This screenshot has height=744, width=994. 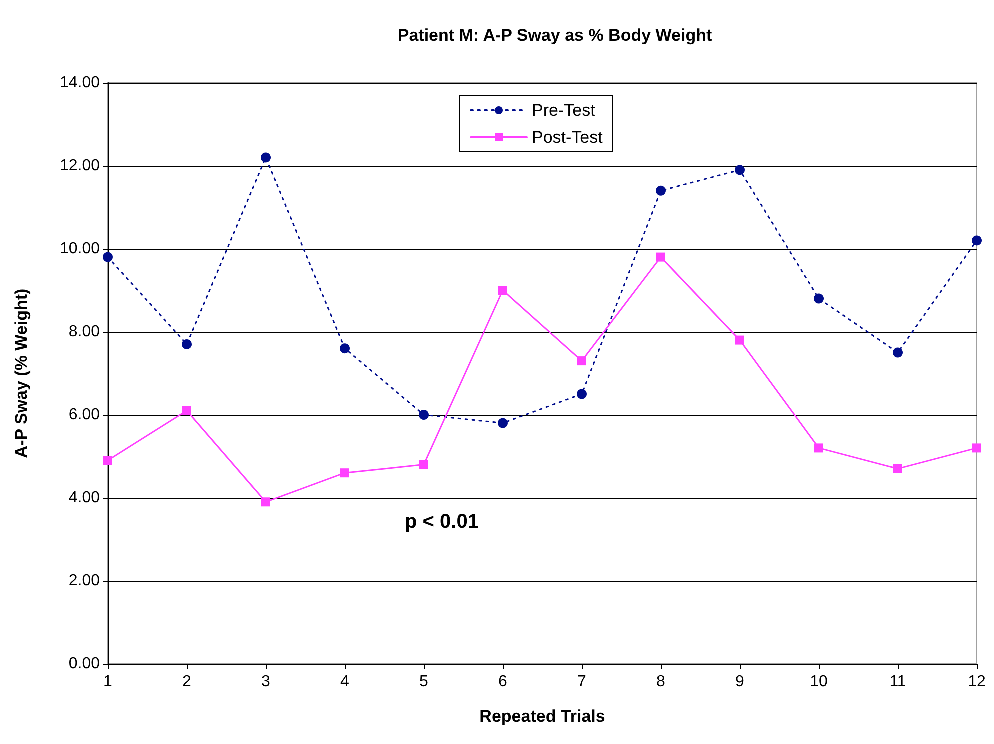 What do you see at coordinates (555, 35) in the screenshot?
I see `chart-title: Patient M: A-P Sway as % Body Weight` at bounding box center [555, 35].